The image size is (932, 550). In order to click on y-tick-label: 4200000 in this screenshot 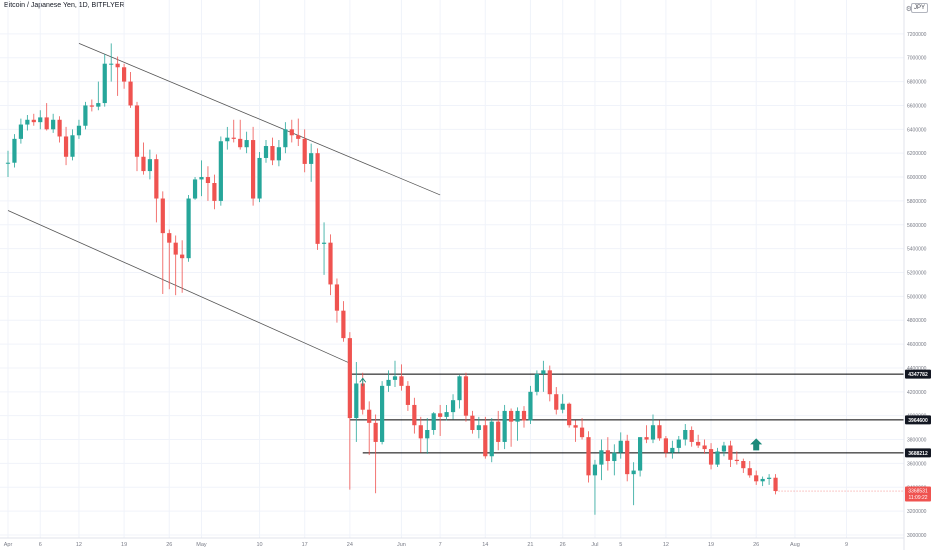, I will do `click(917, 393)`.